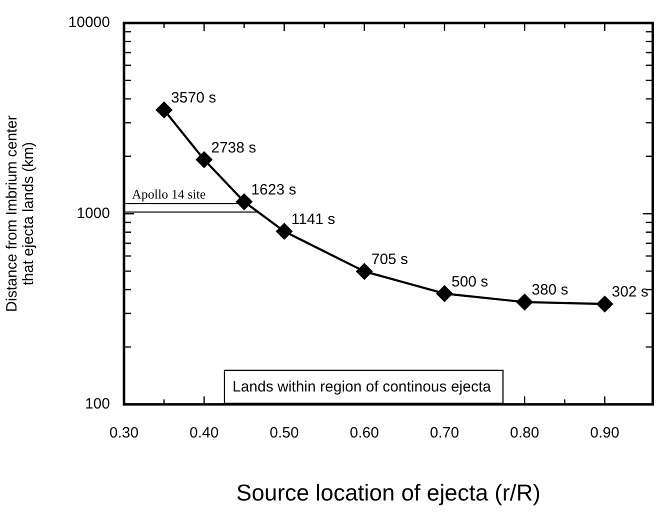 The width and height of the screenshot is (662, 512). I want to click on x-tick-label: 0.90, so click(605, 433).